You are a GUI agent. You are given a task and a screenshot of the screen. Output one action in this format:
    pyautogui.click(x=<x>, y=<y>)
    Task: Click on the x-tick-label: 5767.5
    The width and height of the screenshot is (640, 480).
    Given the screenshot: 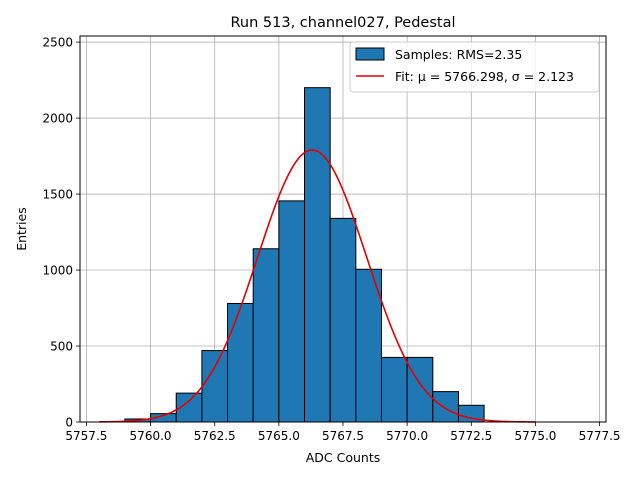 What is the action you would take?
    pyautogui.click(x=343, y=436)
    